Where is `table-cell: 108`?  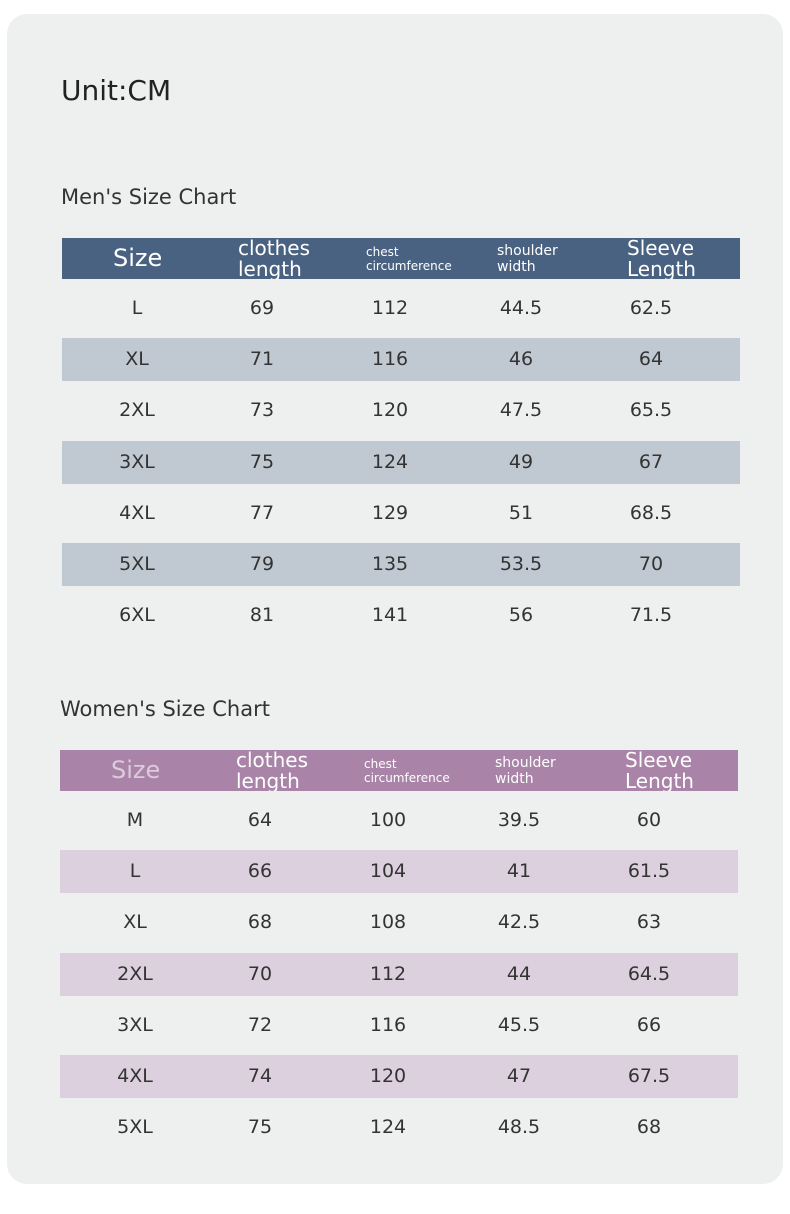 table-cell: 108 is located at coordinates (388, 922).